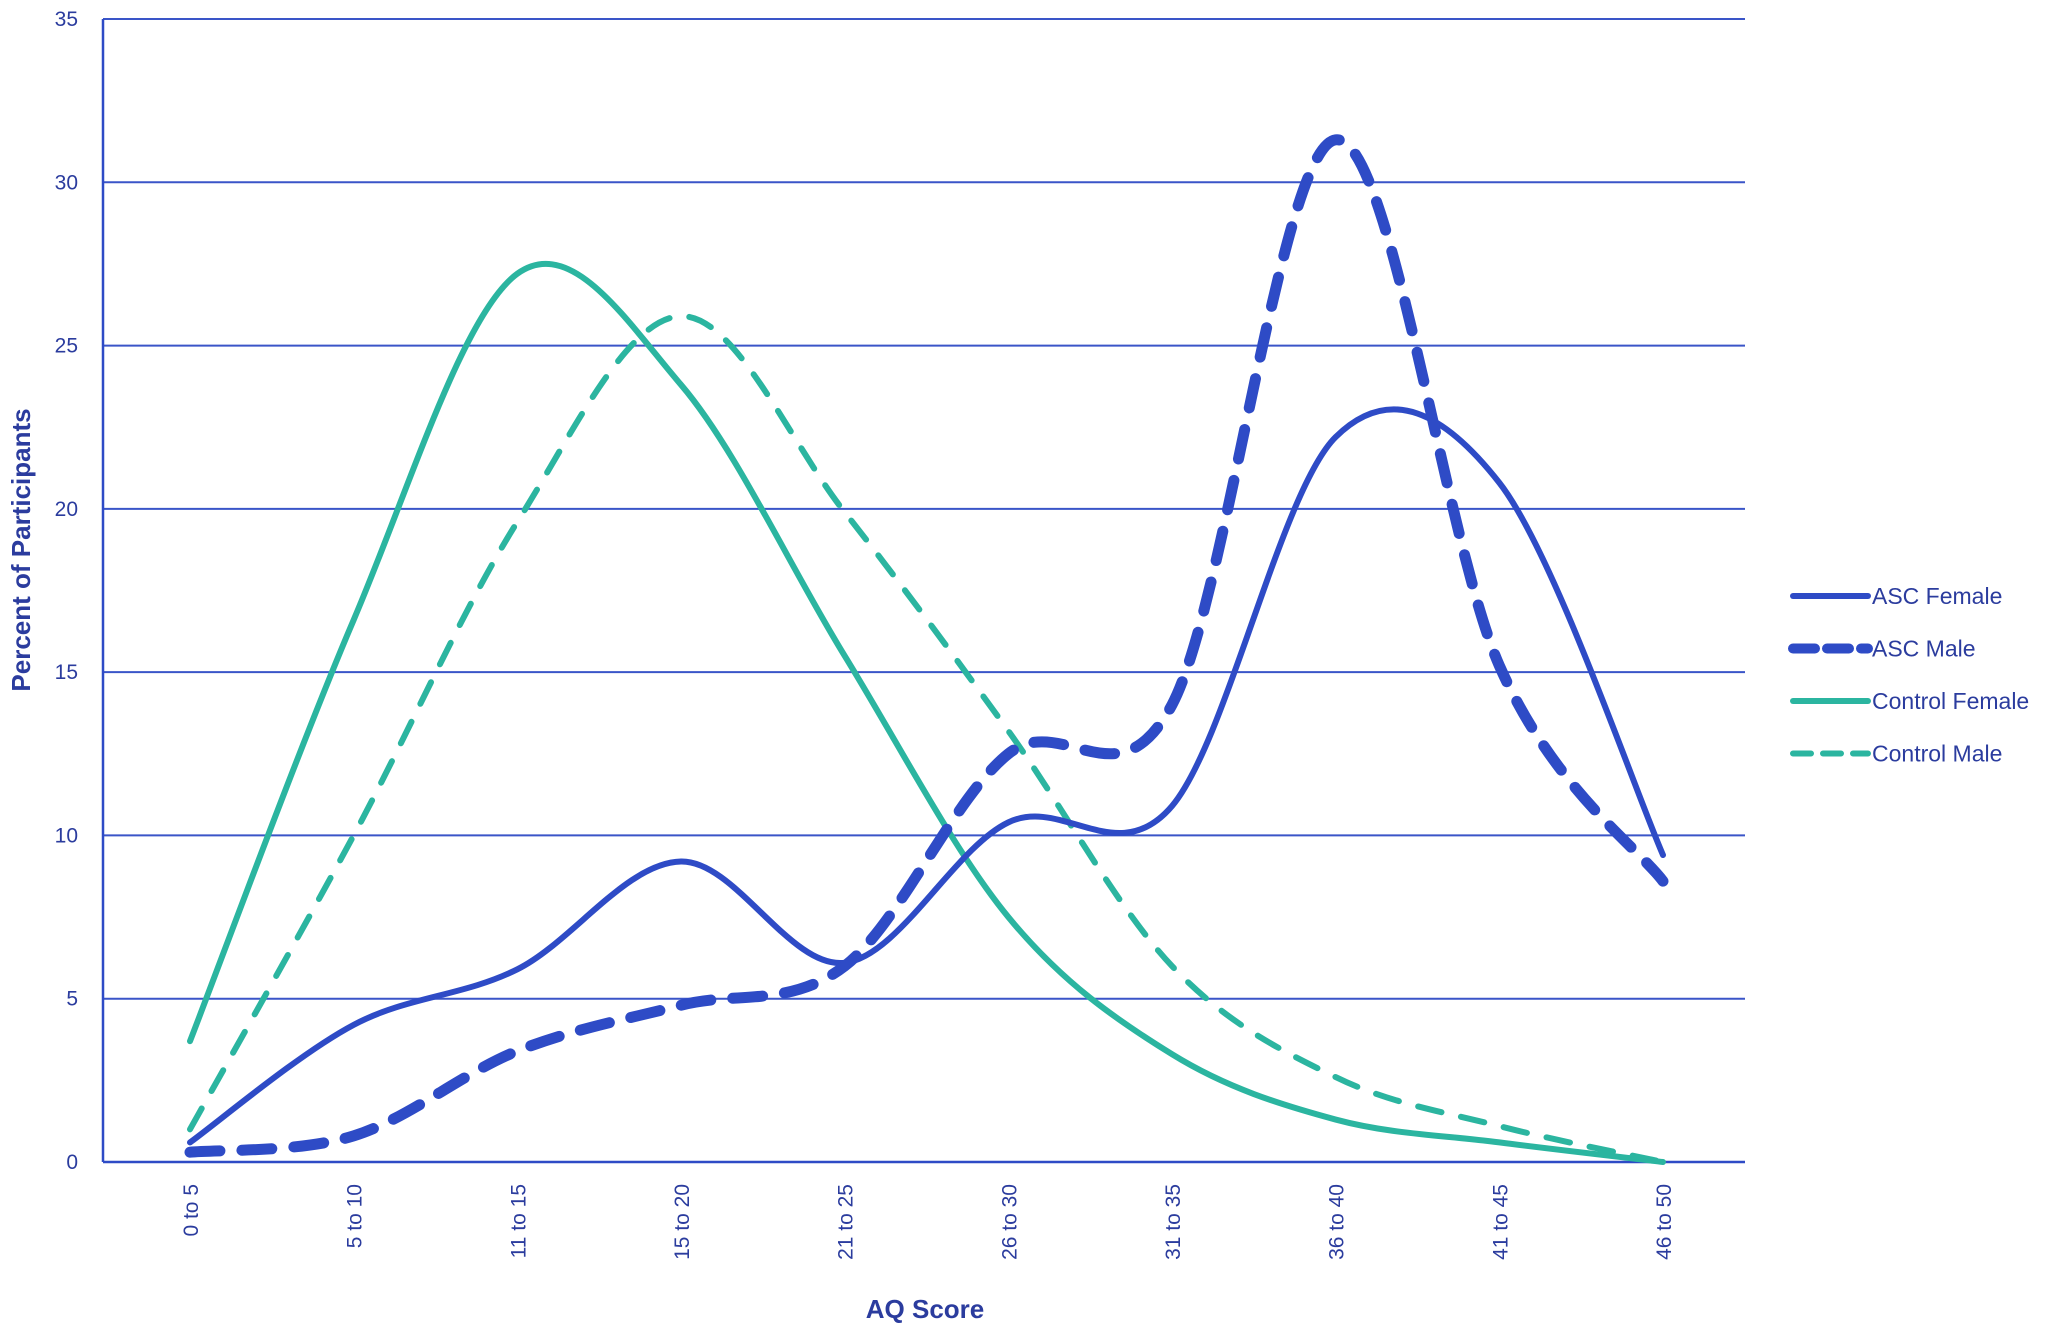  I want to click on y-tick-label: 25, so click(66, 346).